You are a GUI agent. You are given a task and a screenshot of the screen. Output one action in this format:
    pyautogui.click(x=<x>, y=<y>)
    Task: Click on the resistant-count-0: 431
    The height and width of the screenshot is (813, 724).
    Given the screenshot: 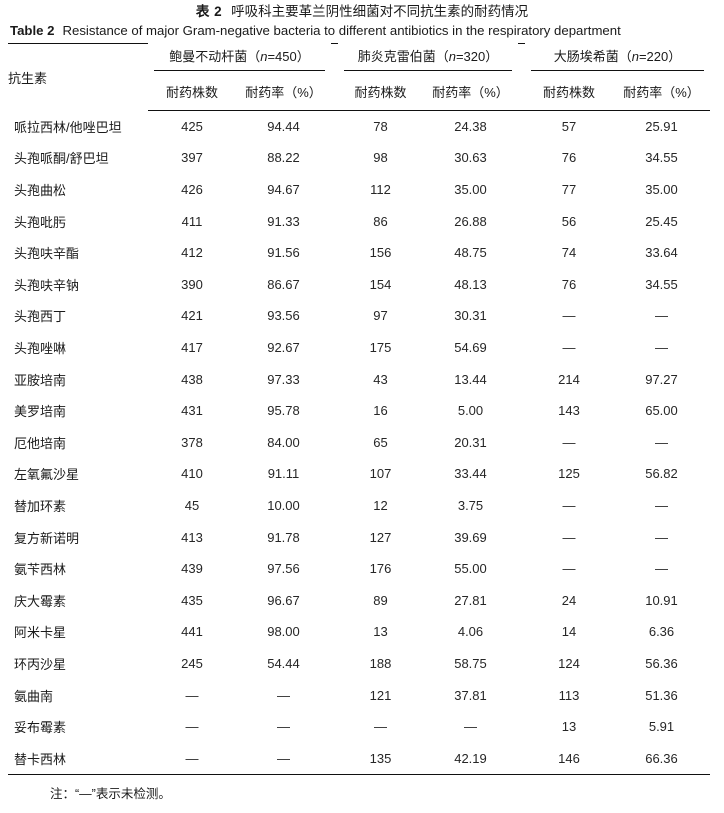 What is the action you would take?
    pyautogui.click(x=192, y=411)
    